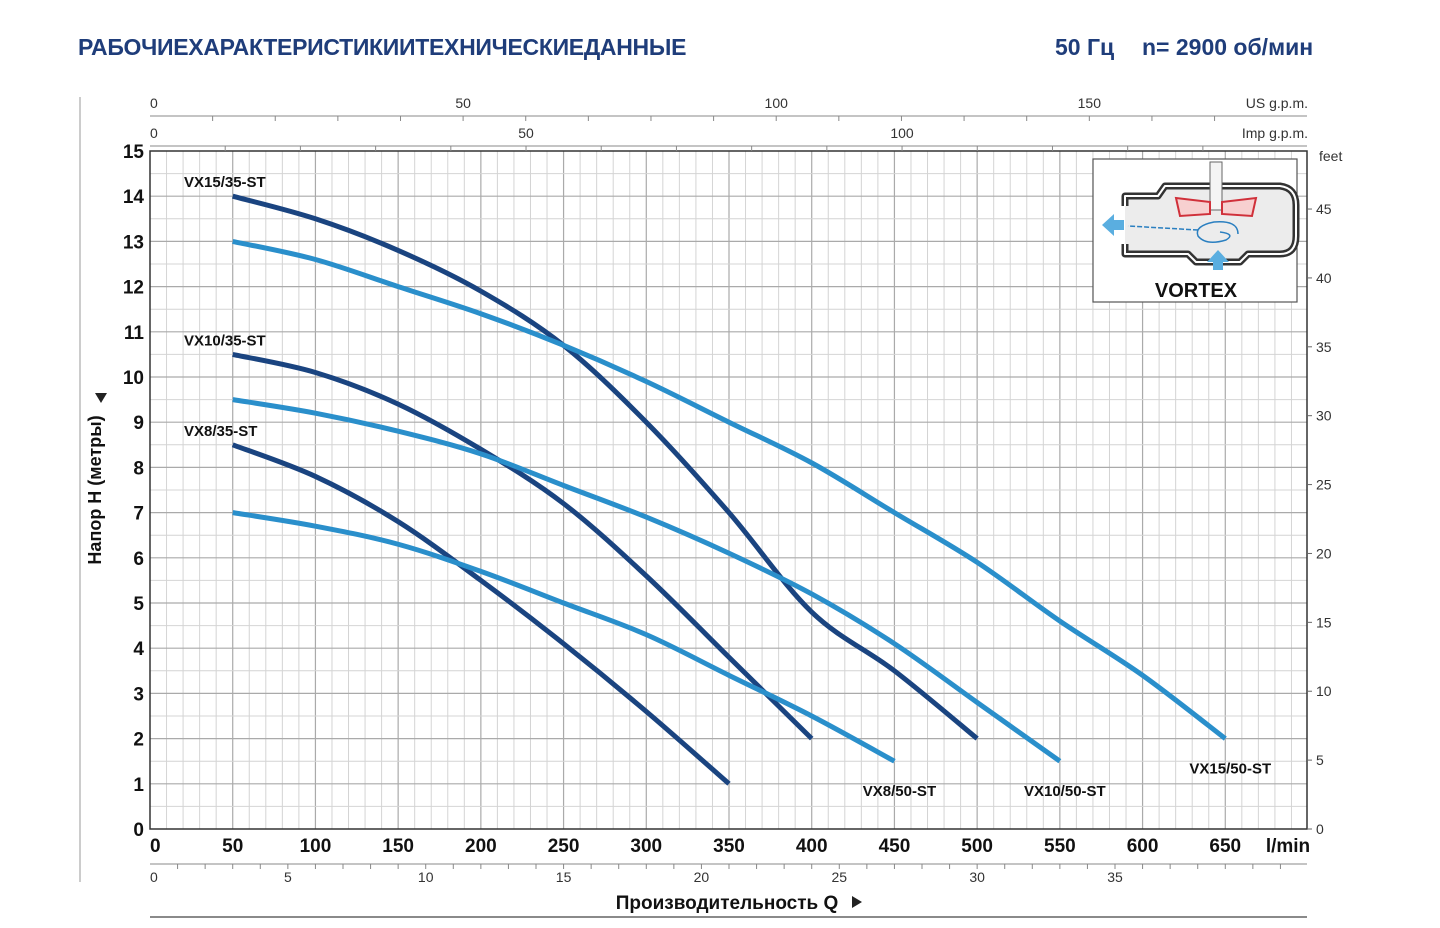 The image size is (1440, 928). Describe the element at coordinates (133, 242) in the screenshot. I see `y-tick-label: 13` at that location.